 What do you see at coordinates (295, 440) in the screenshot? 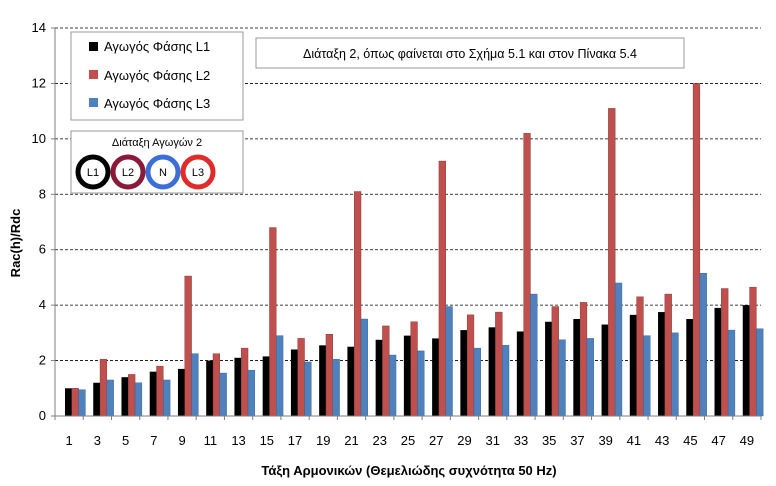
I see `x-tick-label: 17` at bounding box center [295, 440].